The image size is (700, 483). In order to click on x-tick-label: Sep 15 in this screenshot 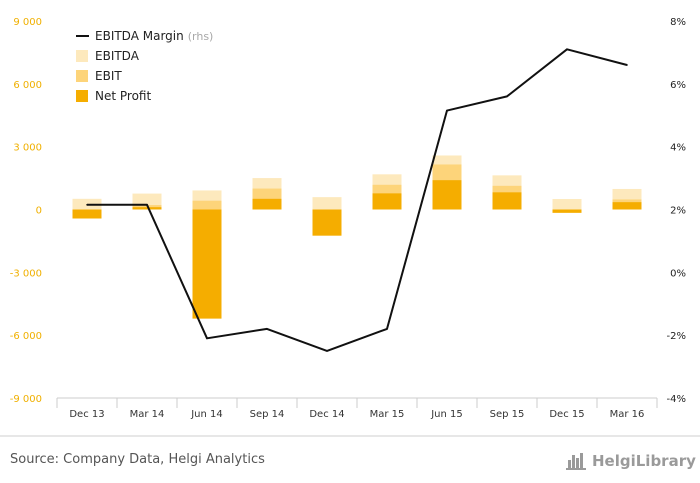, I will do `click(507, 414)`.